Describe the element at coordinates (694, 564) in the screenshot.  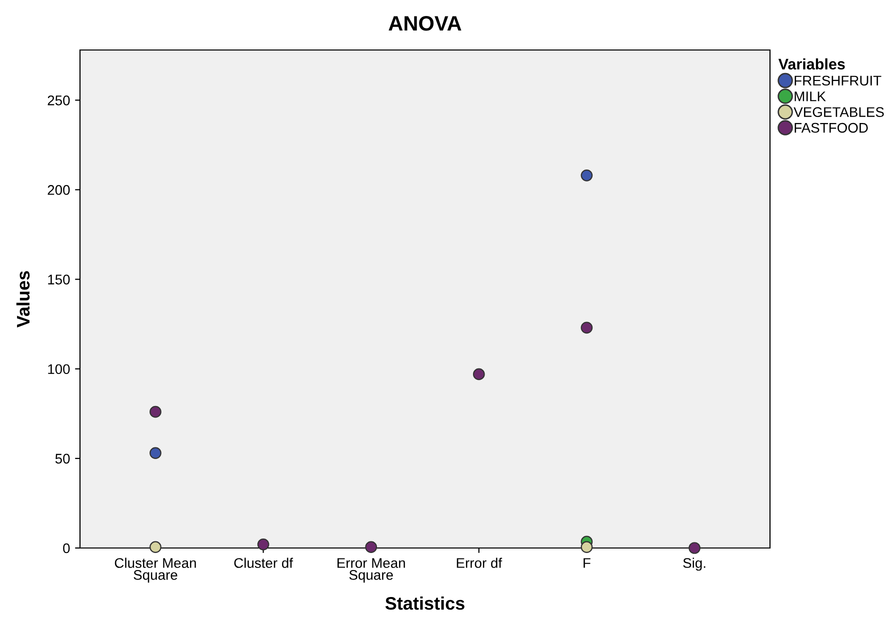
I see `x-tick-label: Sig.` at that location.